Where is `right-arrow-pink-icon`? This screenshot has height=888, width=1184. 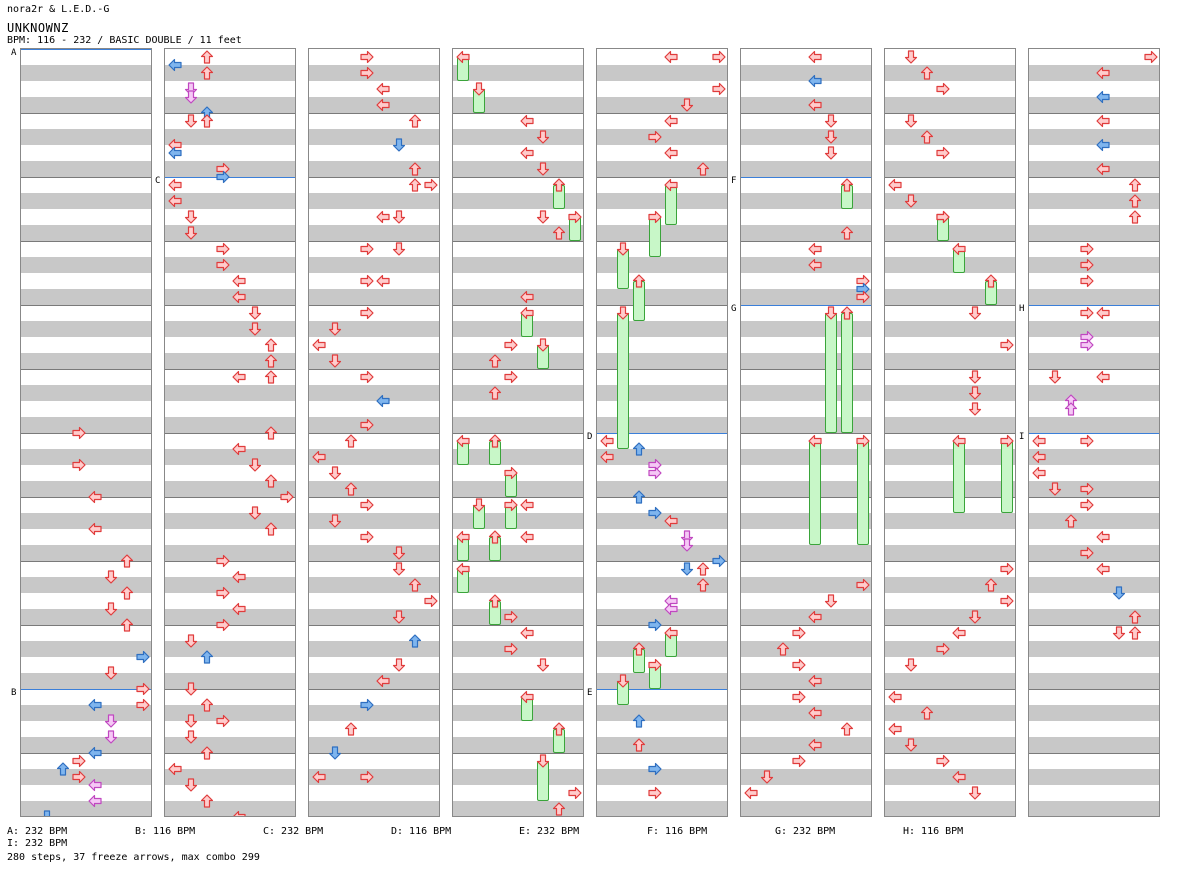
right-arrow-pink-icon is located at coordinates (1087, 345).